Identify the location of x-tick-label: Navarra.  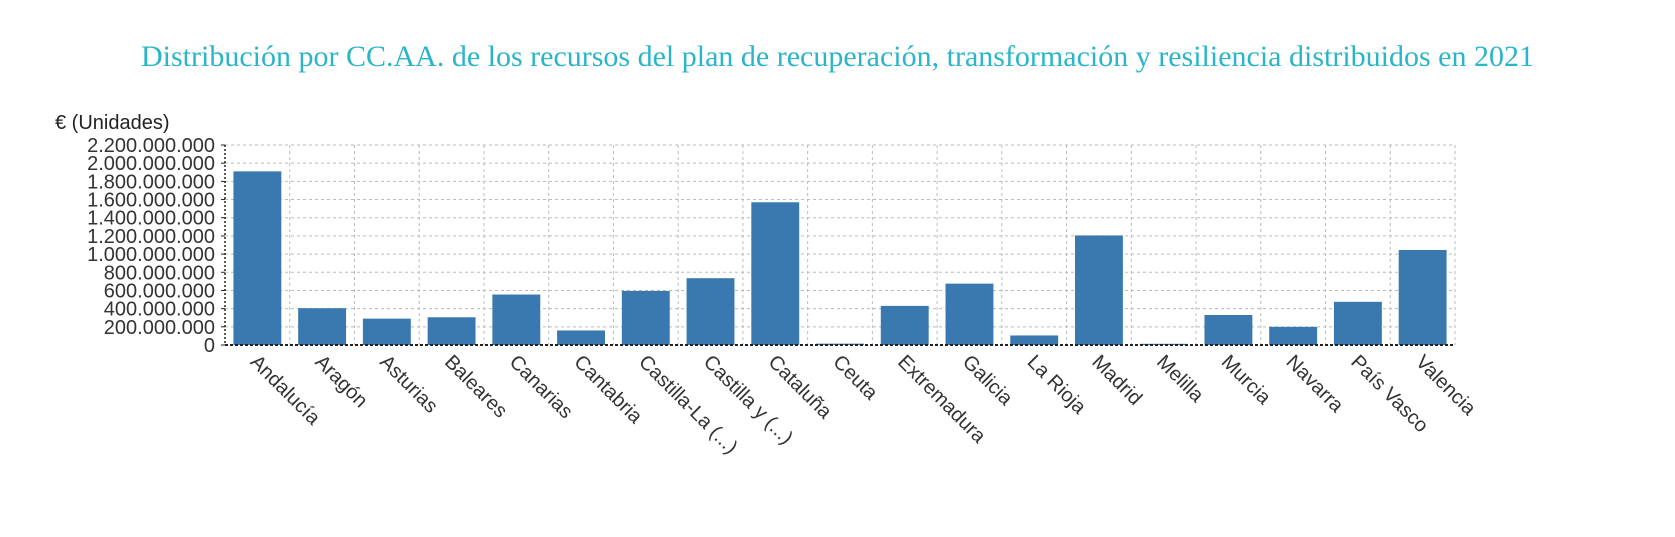
(1315, 384).